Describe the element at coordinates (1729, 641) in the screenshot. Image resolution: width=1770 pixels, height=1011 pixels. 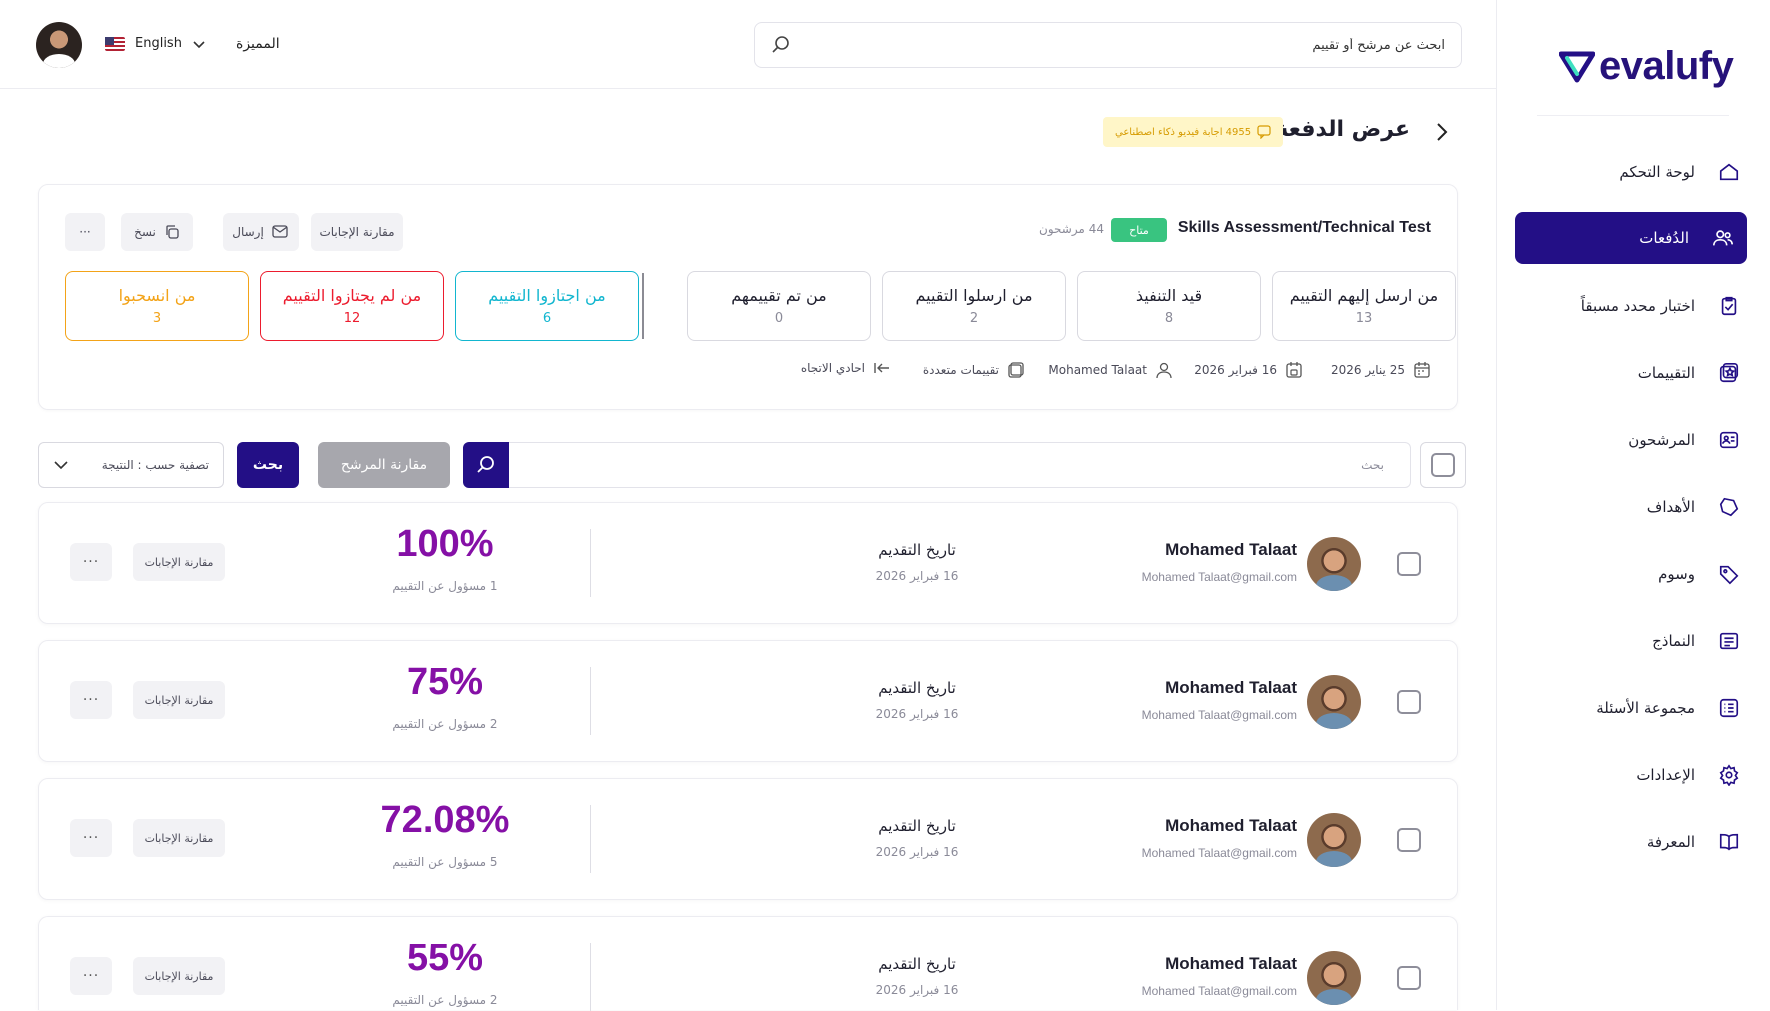
I see `form-icon` at that location.